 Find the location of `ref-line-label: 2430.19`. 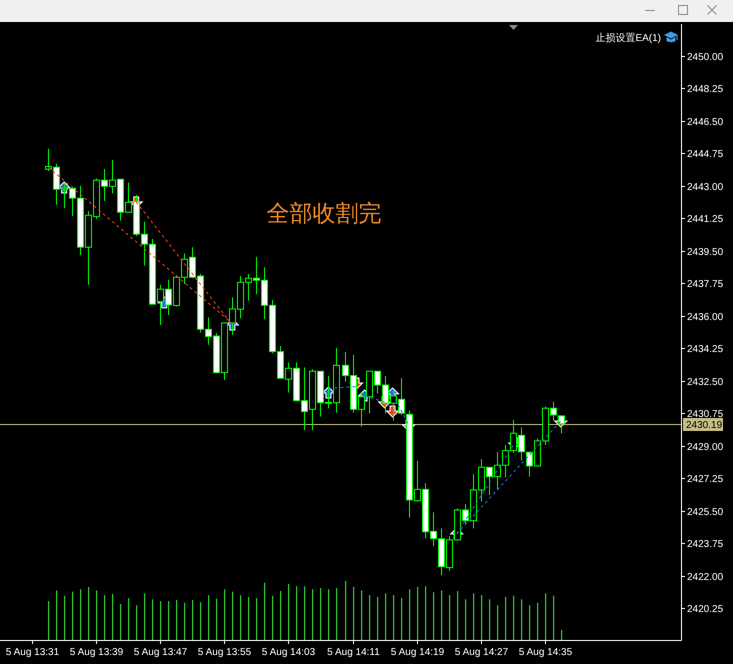

ref-line-label: 2430.19 is located at coordinates (704, 425).